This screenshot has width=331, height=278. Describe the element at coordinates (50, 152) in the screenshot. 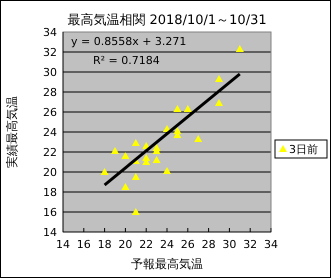

I see `y-tick-label: 22` at that location.